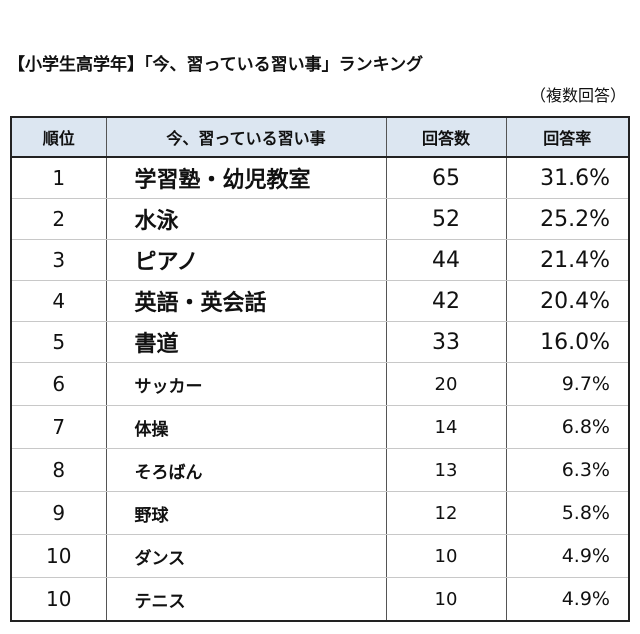 The width and height of the screenshot is (640, 634). What do you see at coordinates (446, 137) in the screenshot?
I see `header-count: 回答数` at bounding box center [446, 137].